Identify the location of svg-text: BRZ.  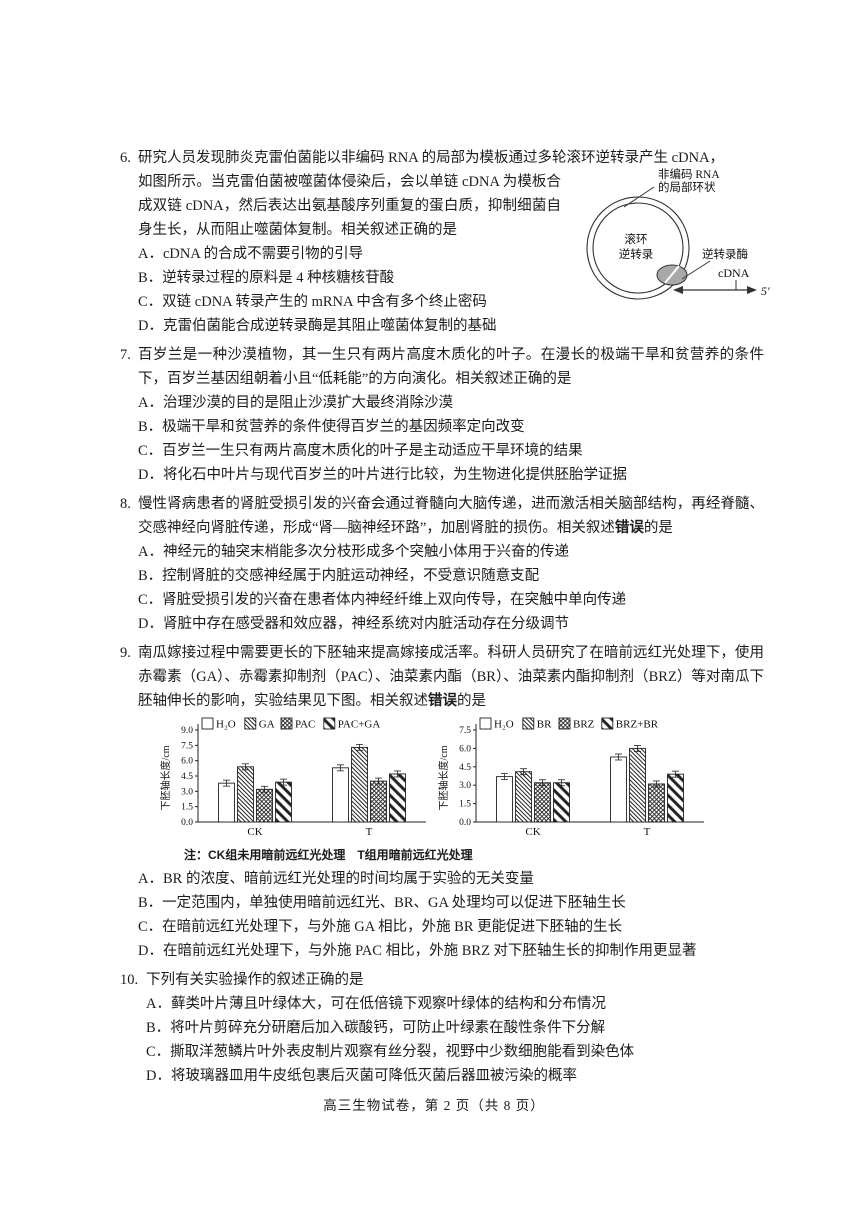
(584, 725).